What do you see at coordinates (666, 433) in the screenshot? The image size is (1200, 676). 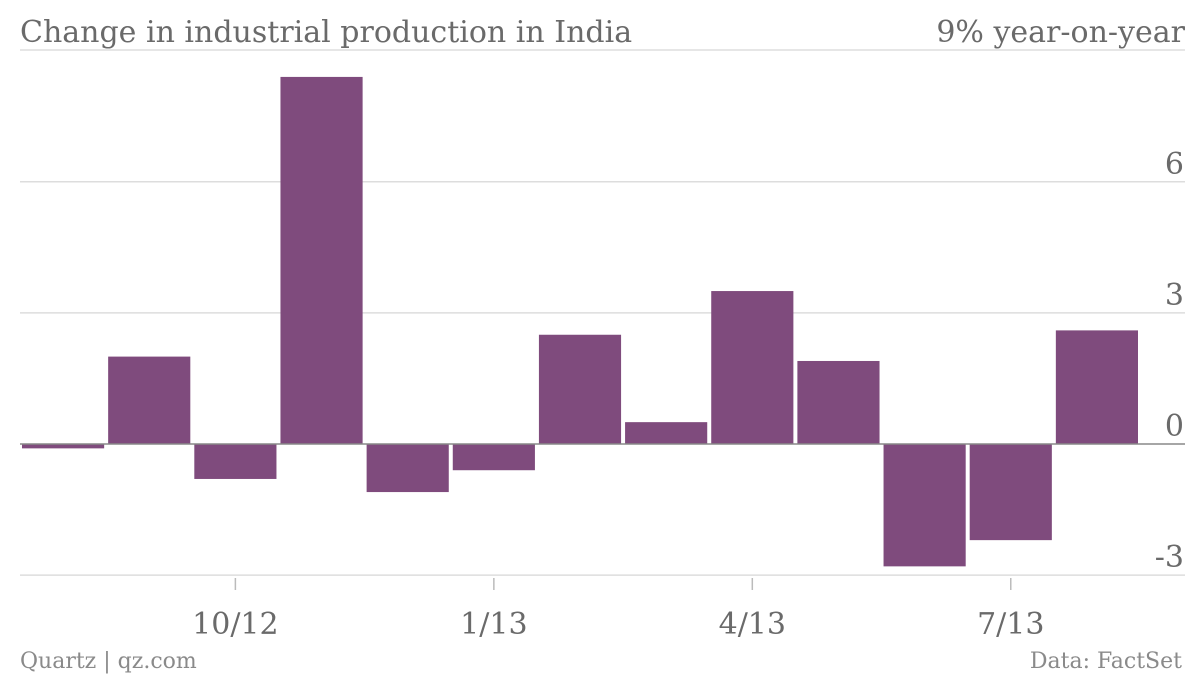 I see `bar-3/13` at bounding box center [666, 433].